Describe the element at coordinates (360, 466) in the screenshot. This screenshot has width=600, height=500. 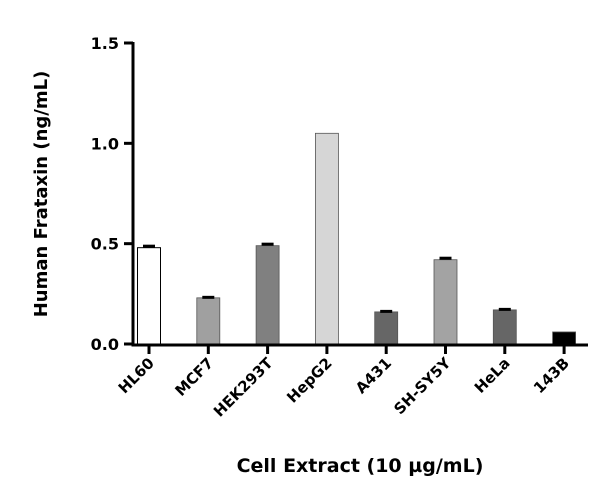
I see `x-axis-label: Cell Extract (10 µg/mL)` at that location.